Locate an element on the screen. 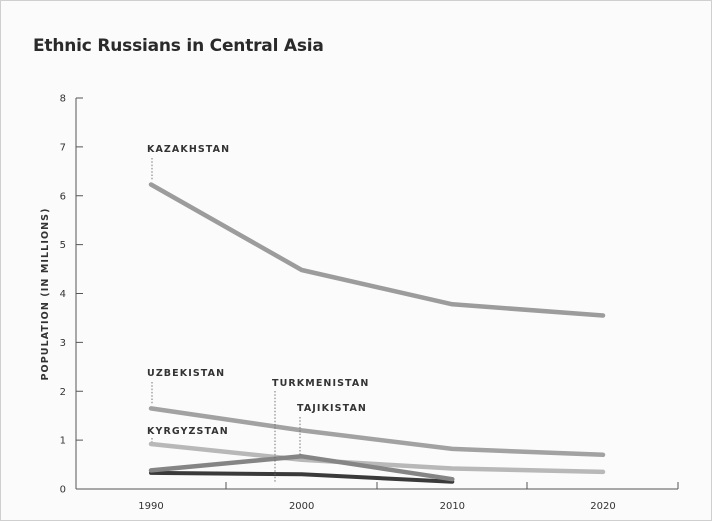 This screenshot has width=712, height=521. y-tick-label: 7 is located at coordinates (63, 147).